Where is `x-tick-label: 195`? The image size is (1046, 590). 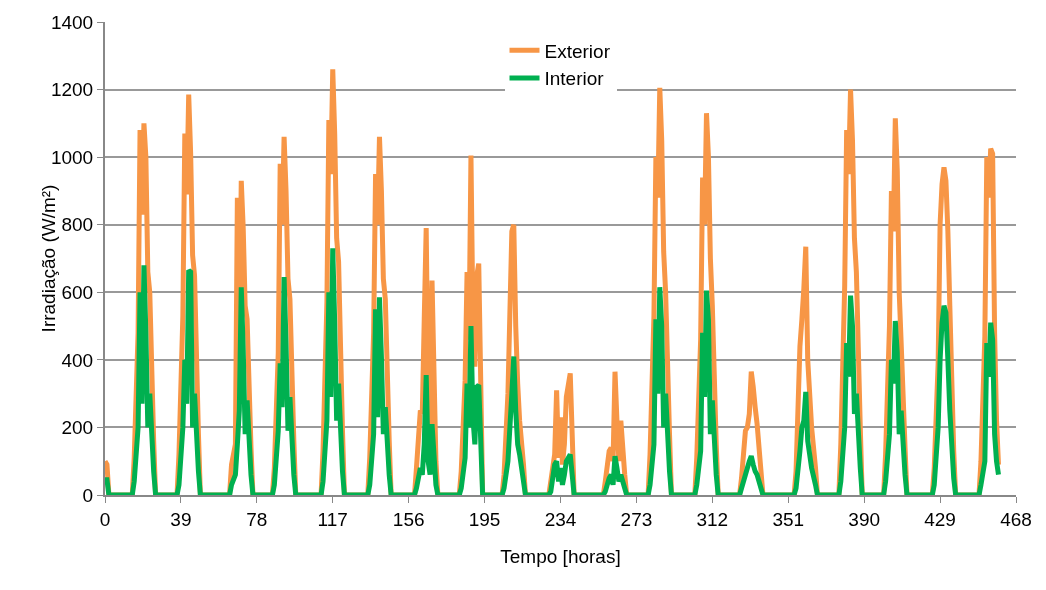
x-tick-label: 195 is located at coordinates (484, 519).